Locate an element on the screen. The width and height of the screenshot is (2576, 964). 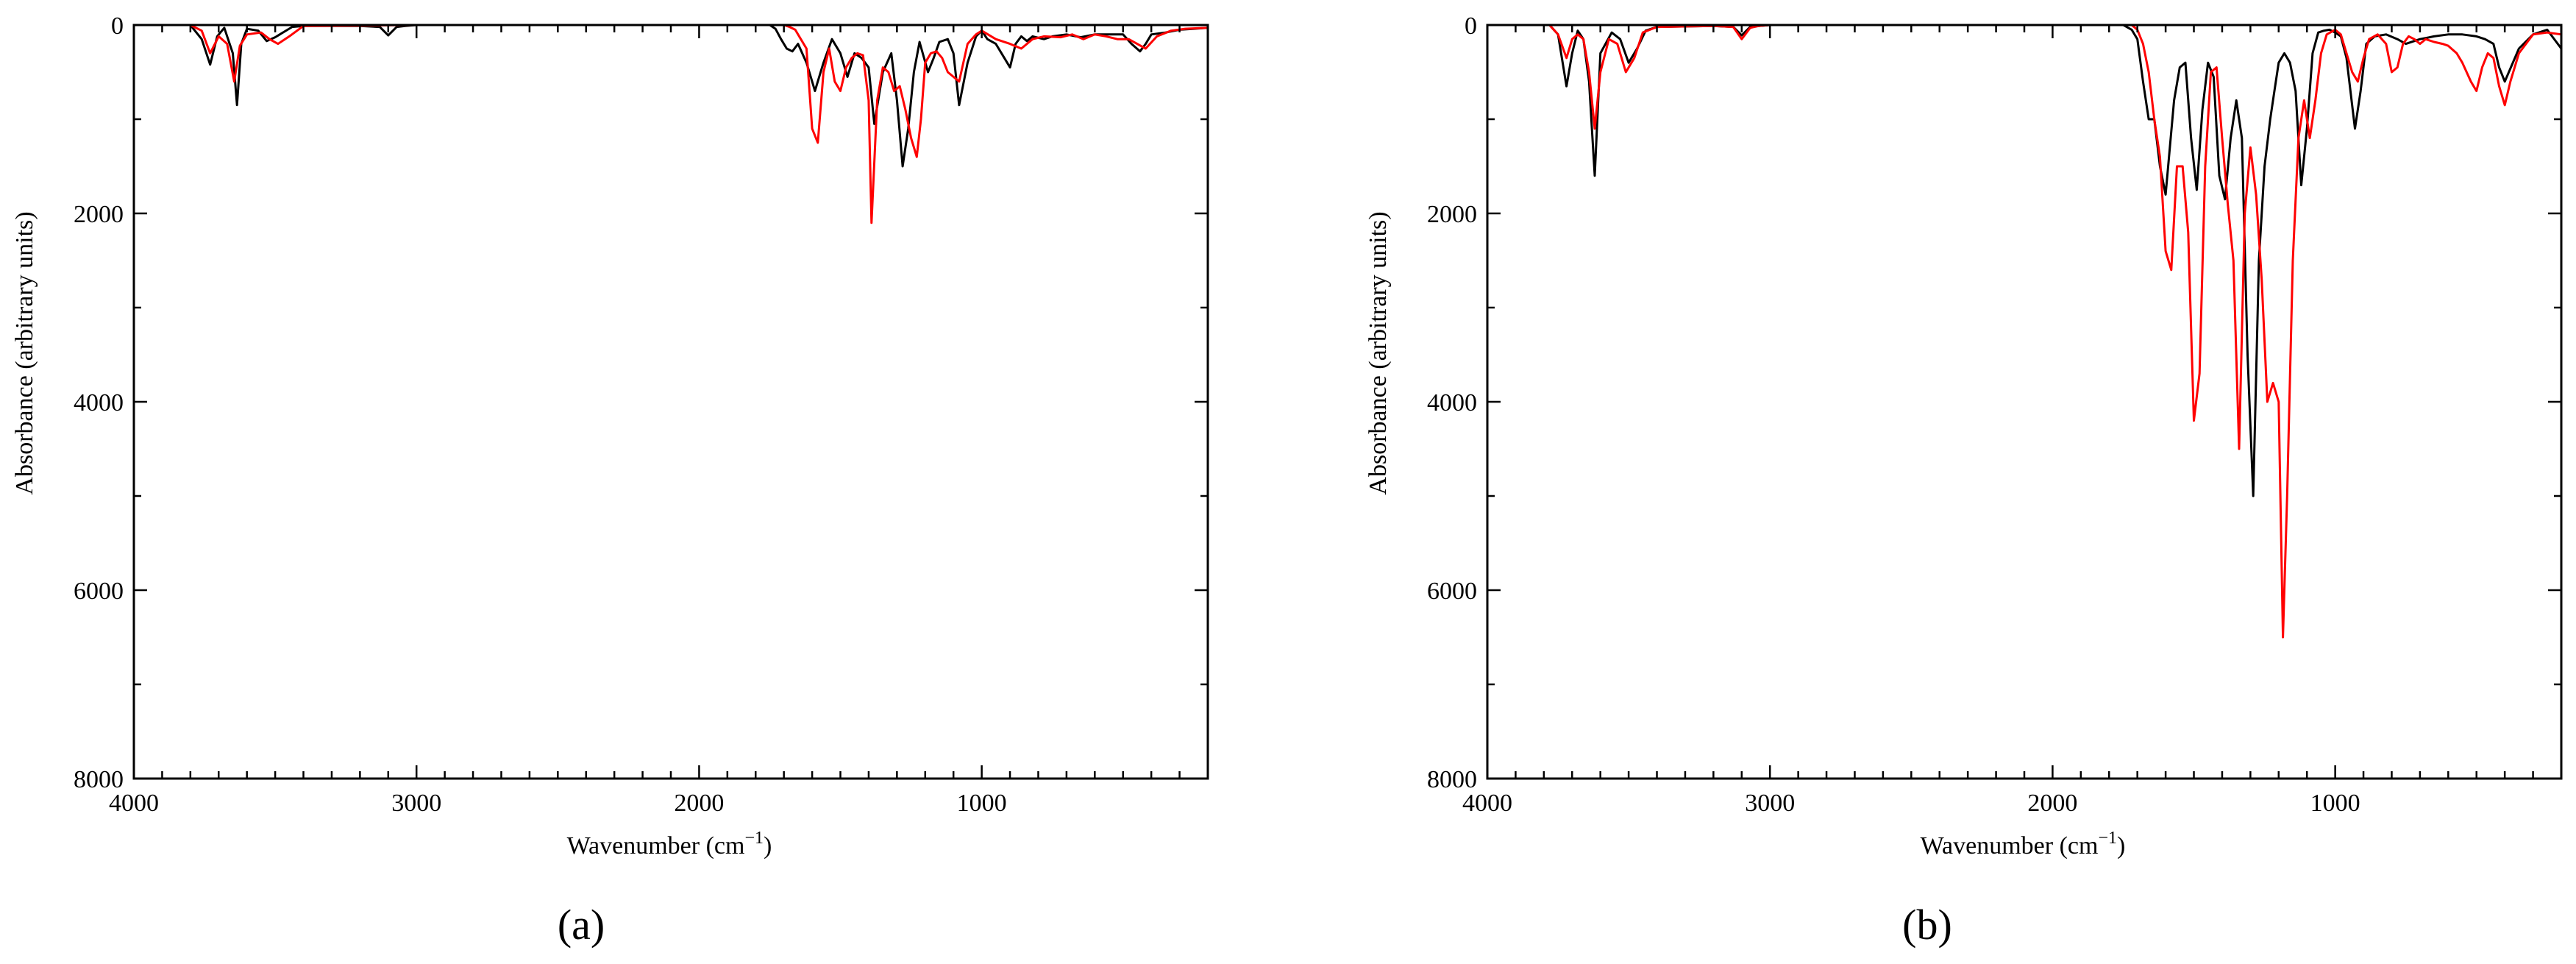
y-tick-label-a: 0 is located at coordinates (117, 27).